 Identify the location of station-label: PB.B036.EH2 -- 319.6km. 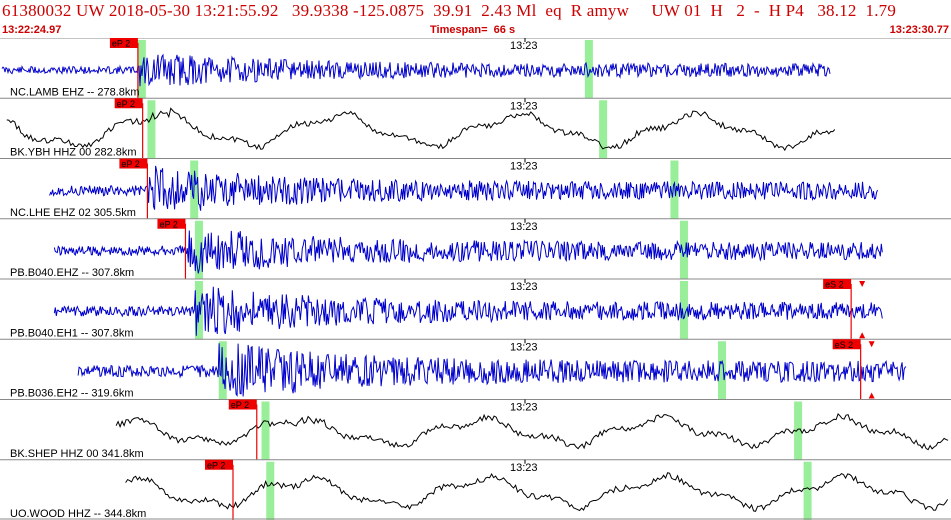
(72, 394).